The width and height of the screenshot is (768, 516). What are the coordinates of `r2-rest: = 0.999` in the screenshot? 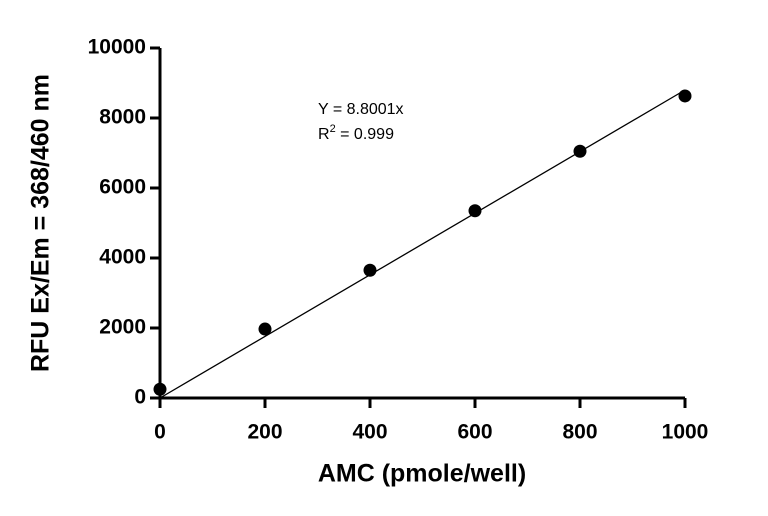 It's located at (365, 134).